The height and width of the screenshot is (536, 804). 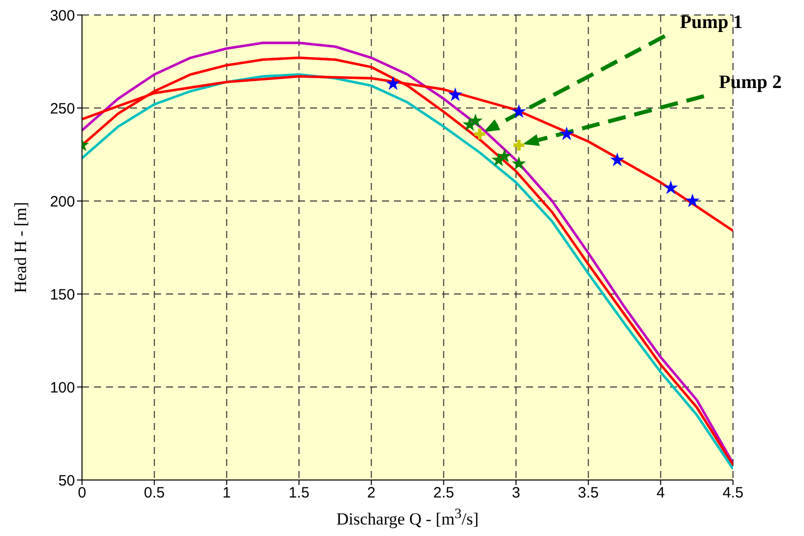 I want to click on x-tick-label: 4, so click(x=660, y=493).